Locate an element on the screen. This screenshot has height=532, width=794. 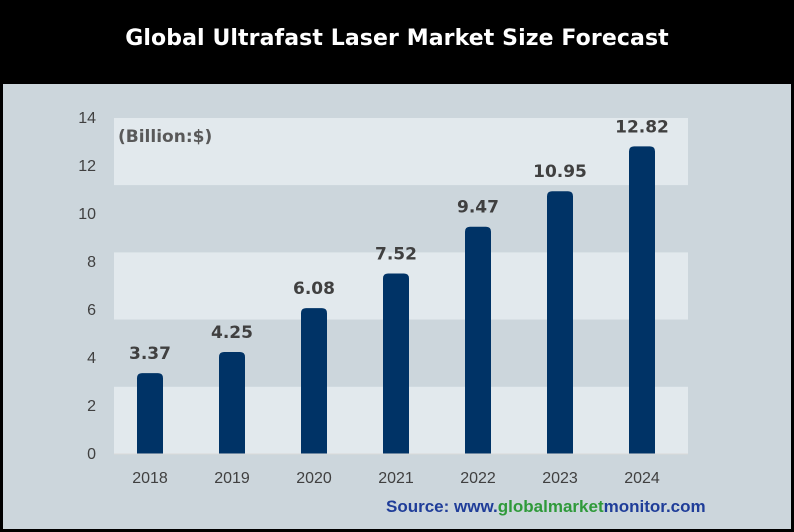
source-part-global: global is located at coordinates (522, 506).